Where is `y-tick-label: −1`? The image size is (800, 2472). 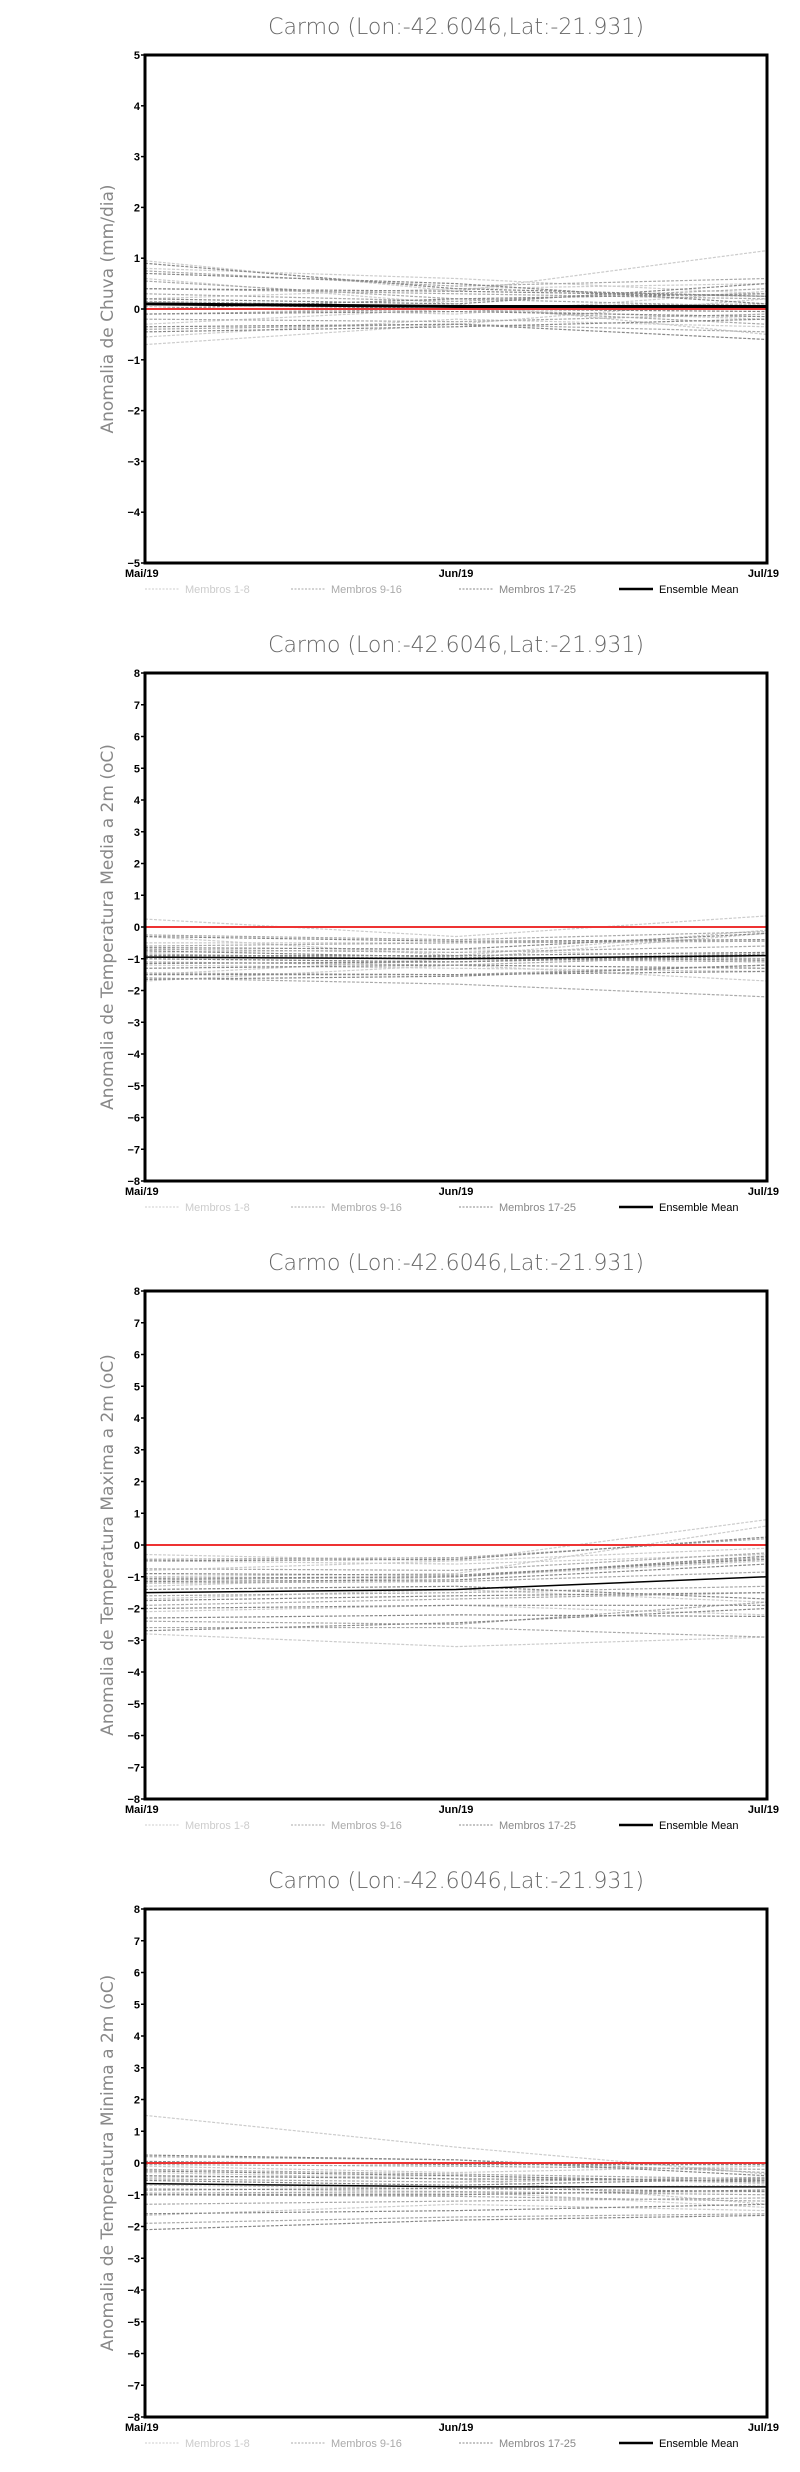 y-tick-label: −1 is located at coordinates (133, 2196).